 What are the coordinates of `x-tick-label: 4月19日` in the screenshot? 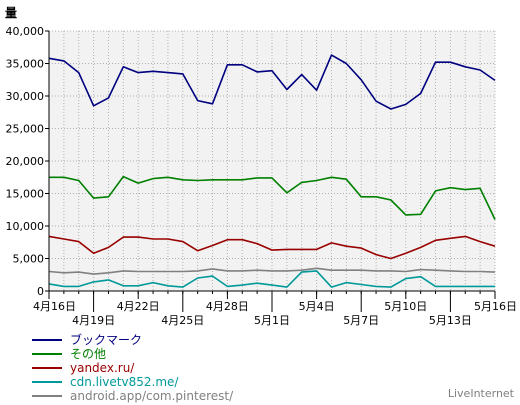 It's located at (93, 320).